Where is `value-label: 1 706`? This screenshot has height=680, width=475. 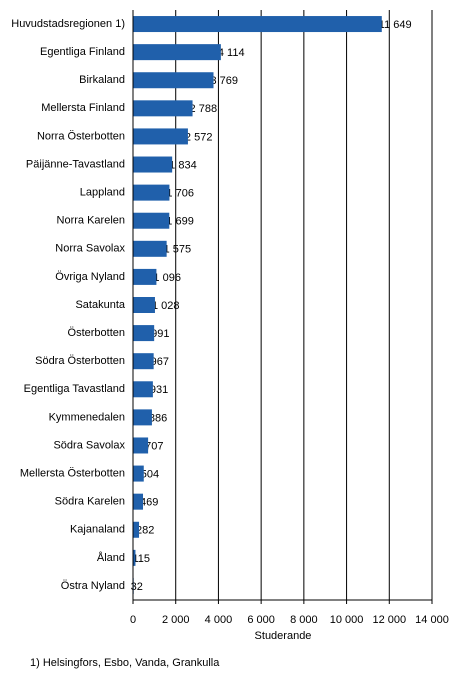 value-label: 1 706 is located at coordinates (180, 194).